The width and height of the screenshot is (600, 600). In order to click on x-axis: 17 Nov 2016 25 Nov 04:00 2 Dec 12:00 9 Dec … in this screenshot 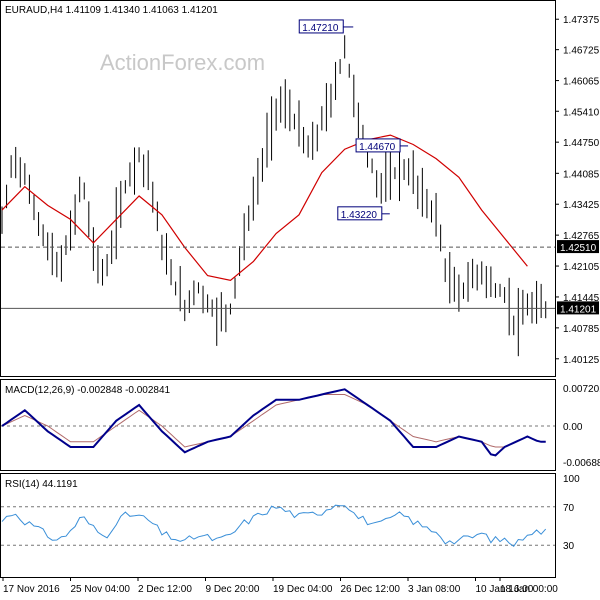, I will do `click(280, 586)`.